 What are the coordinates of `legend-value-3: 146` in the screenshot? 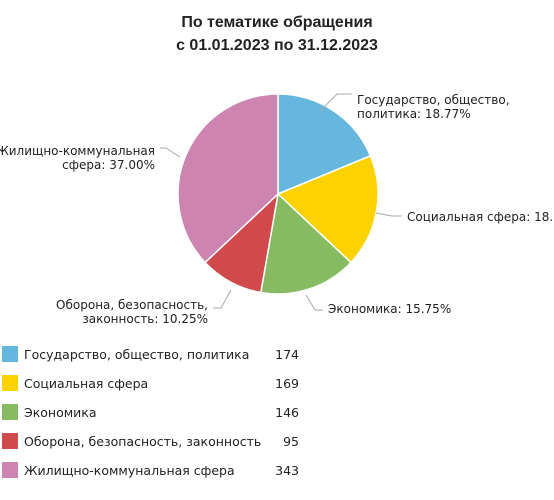 It's located at (287, 412).